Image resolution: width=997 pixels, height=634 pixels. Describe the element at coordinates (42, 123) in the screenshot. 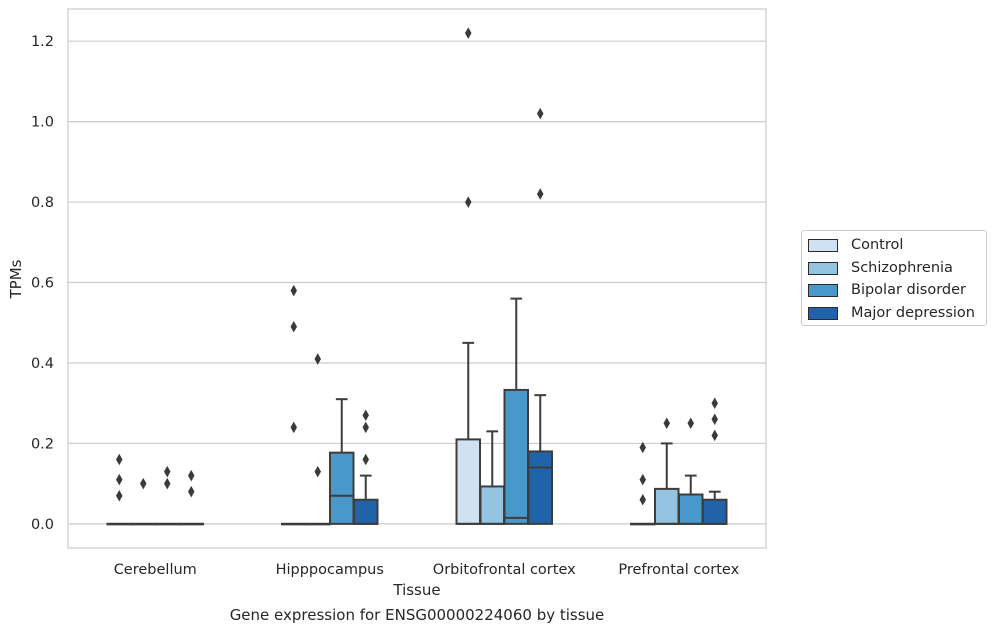

I see `y-tick-label: 1.0` at that location.